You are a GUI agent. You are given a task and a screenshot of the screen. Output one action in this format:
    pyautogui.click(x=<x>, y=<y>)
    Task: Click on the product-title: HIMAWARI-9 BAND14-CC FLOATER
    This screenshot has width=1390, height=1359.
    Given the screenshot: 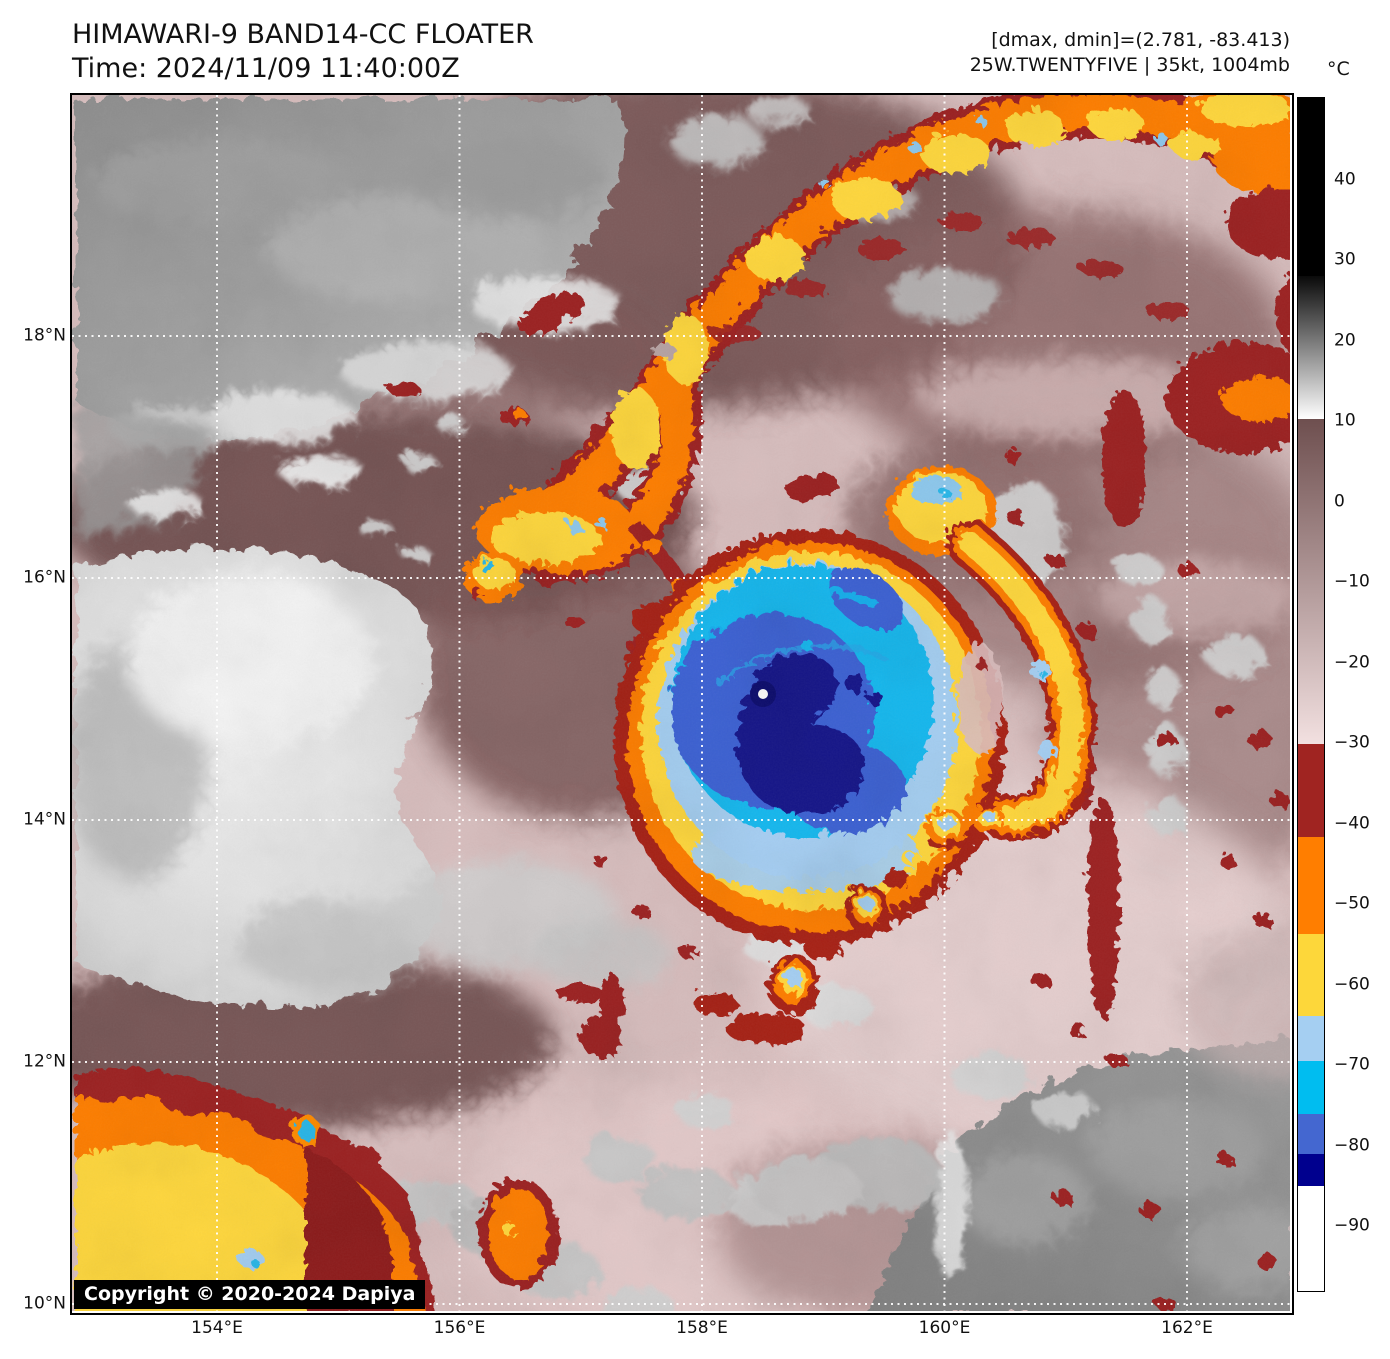 What is the action you would take?
    pyautogui.click(x=303, y=34)
    